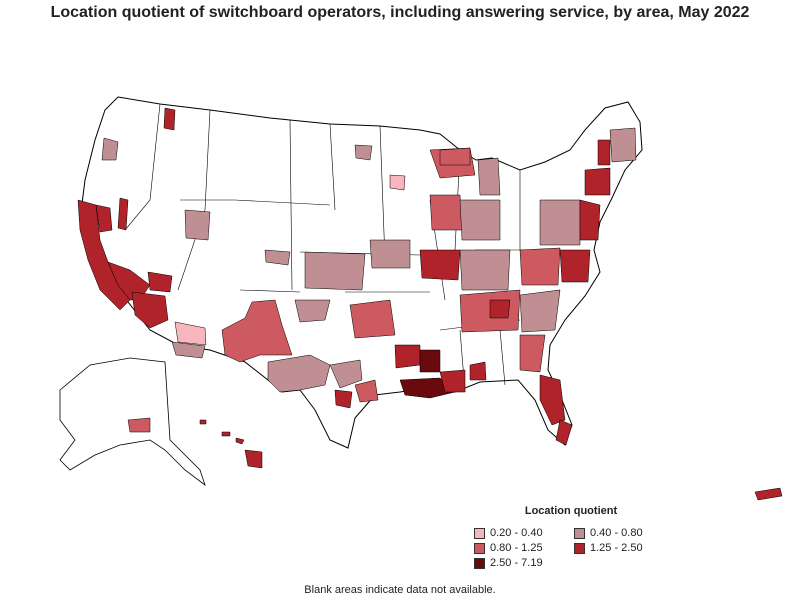 This screenshot has height=600, width=800. What do you see at coordinates (616, 548) in the screenshot?
I see `legend-label: 1.25 - 2.50` at bounding box center [616, 548].